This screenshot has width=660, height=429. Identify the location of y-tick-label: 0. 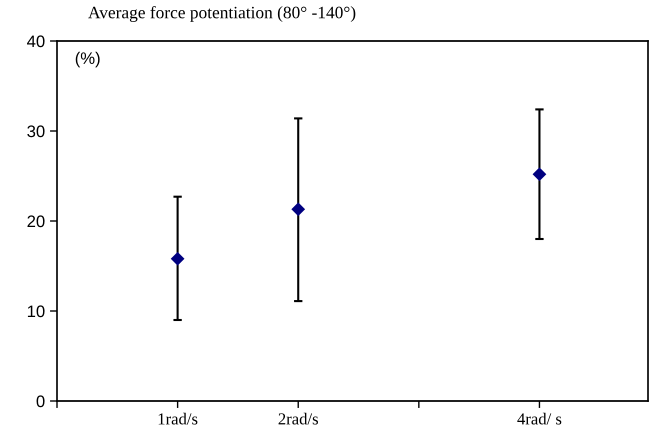
(40, 401).